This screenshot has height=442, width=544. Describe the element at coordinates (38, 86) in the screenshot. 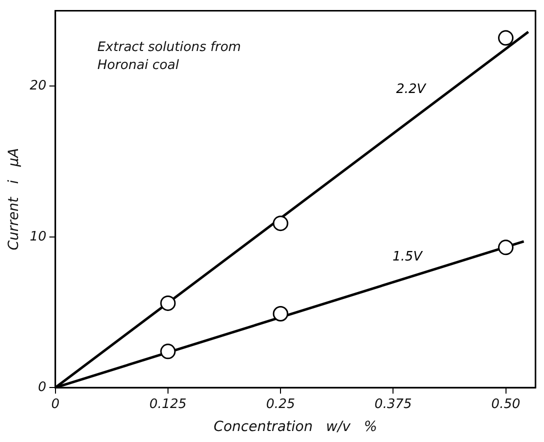

I see `y-tick-label: 20` at that location.